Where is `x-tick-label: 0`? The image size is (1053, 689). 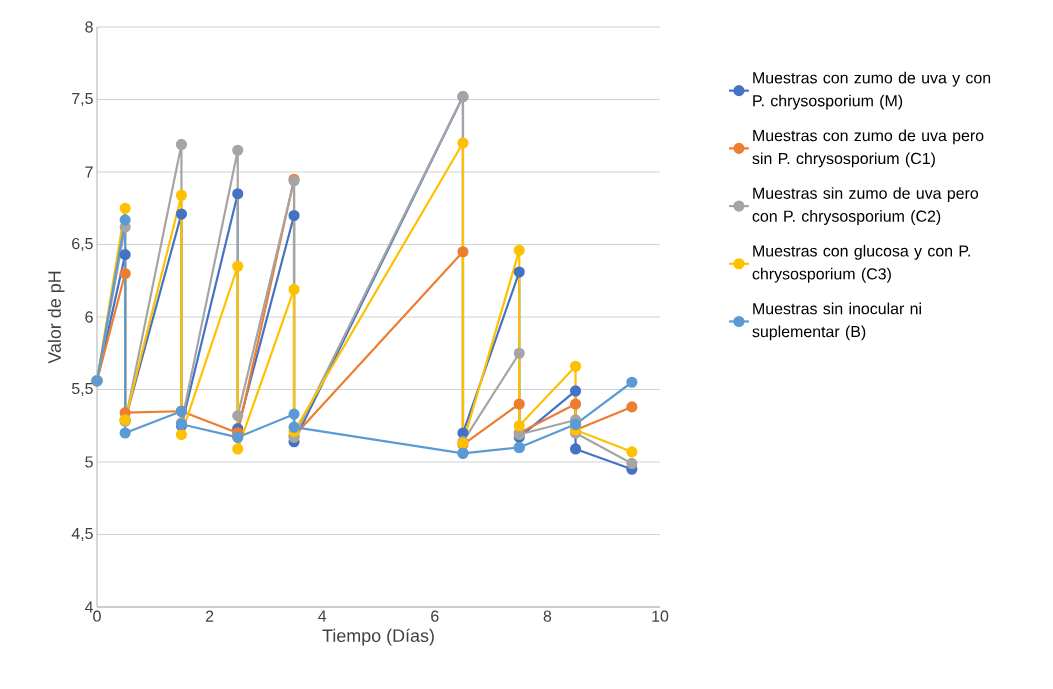 x-tick-label: 0 is located at coordinates (97, 616).